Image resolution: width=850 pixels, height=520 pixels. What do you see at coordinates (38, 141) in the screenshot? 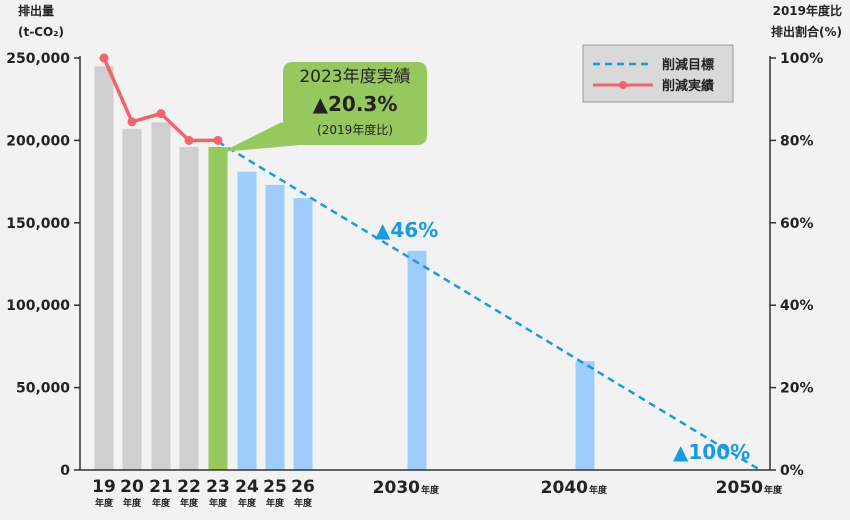
I see `left-tick-label: 200,000` at bounding box center [38, 141].